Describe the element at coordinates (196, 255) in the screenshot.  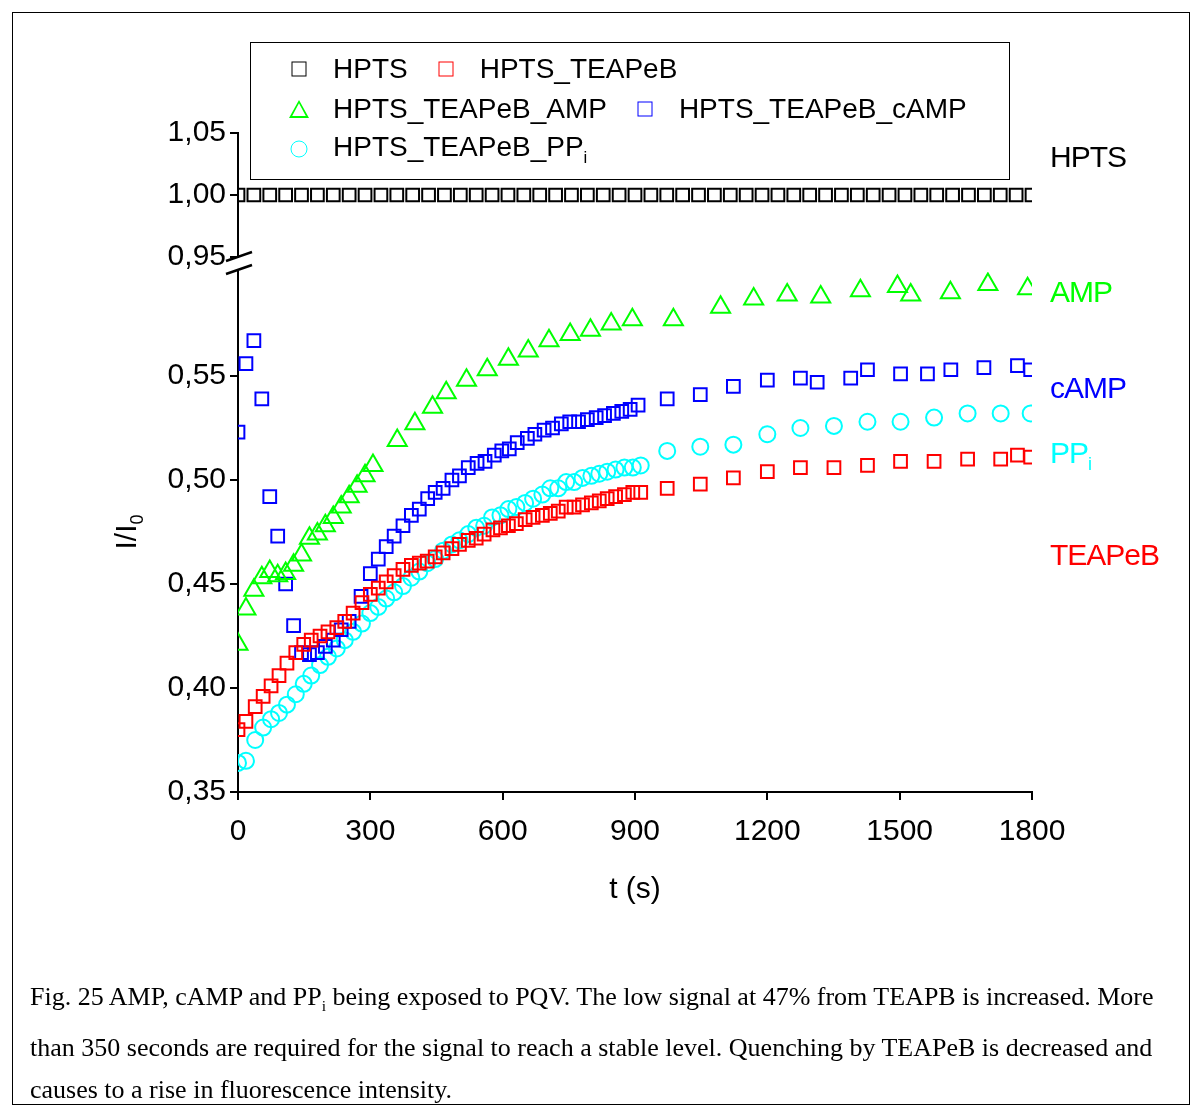
I see `y-tick-label: 0,95` at that location.